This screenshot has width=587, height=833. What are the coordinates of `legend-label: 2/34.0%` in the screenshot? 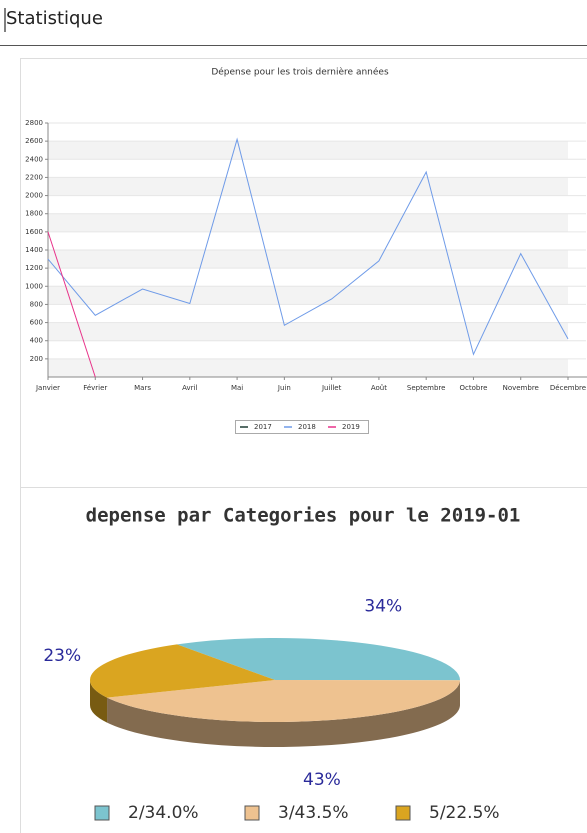 It's located at (163, 813).